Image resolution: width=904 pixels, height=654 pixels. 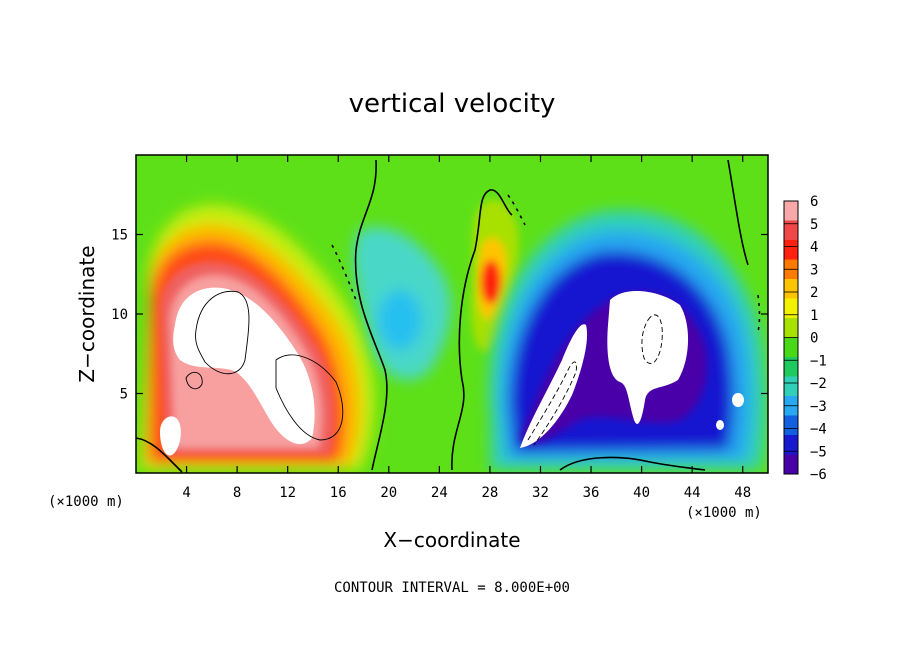 I want to click on colorbar-label: −4, so click(x=818, y=430).